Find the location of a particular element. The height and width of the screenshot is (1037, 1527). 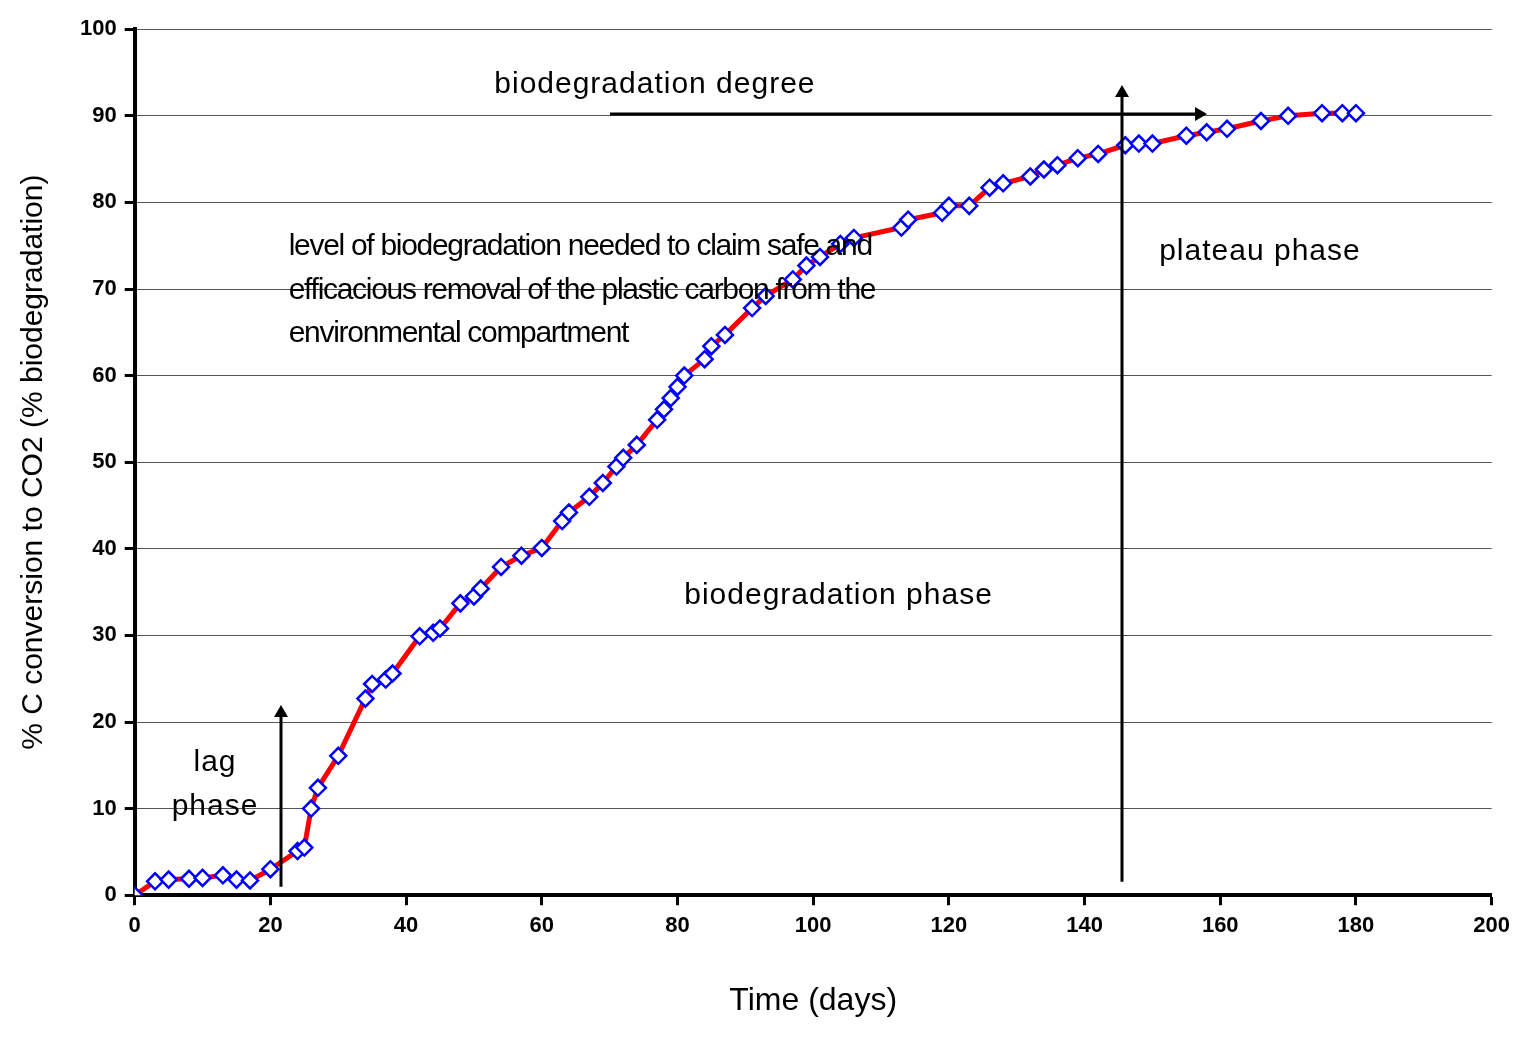

y-tick-label: 80 is located at coordinates (104, 201).